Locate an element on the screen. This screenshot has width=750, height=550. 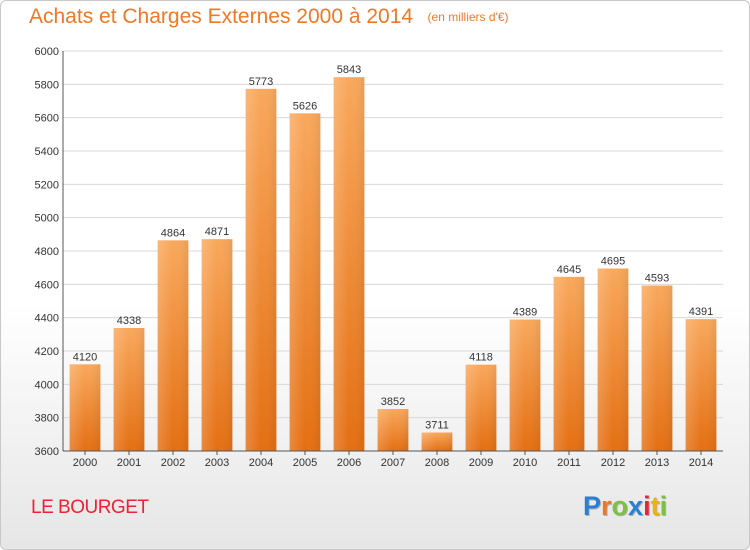
data-label: 3852 is located at coordinates (393, 402).